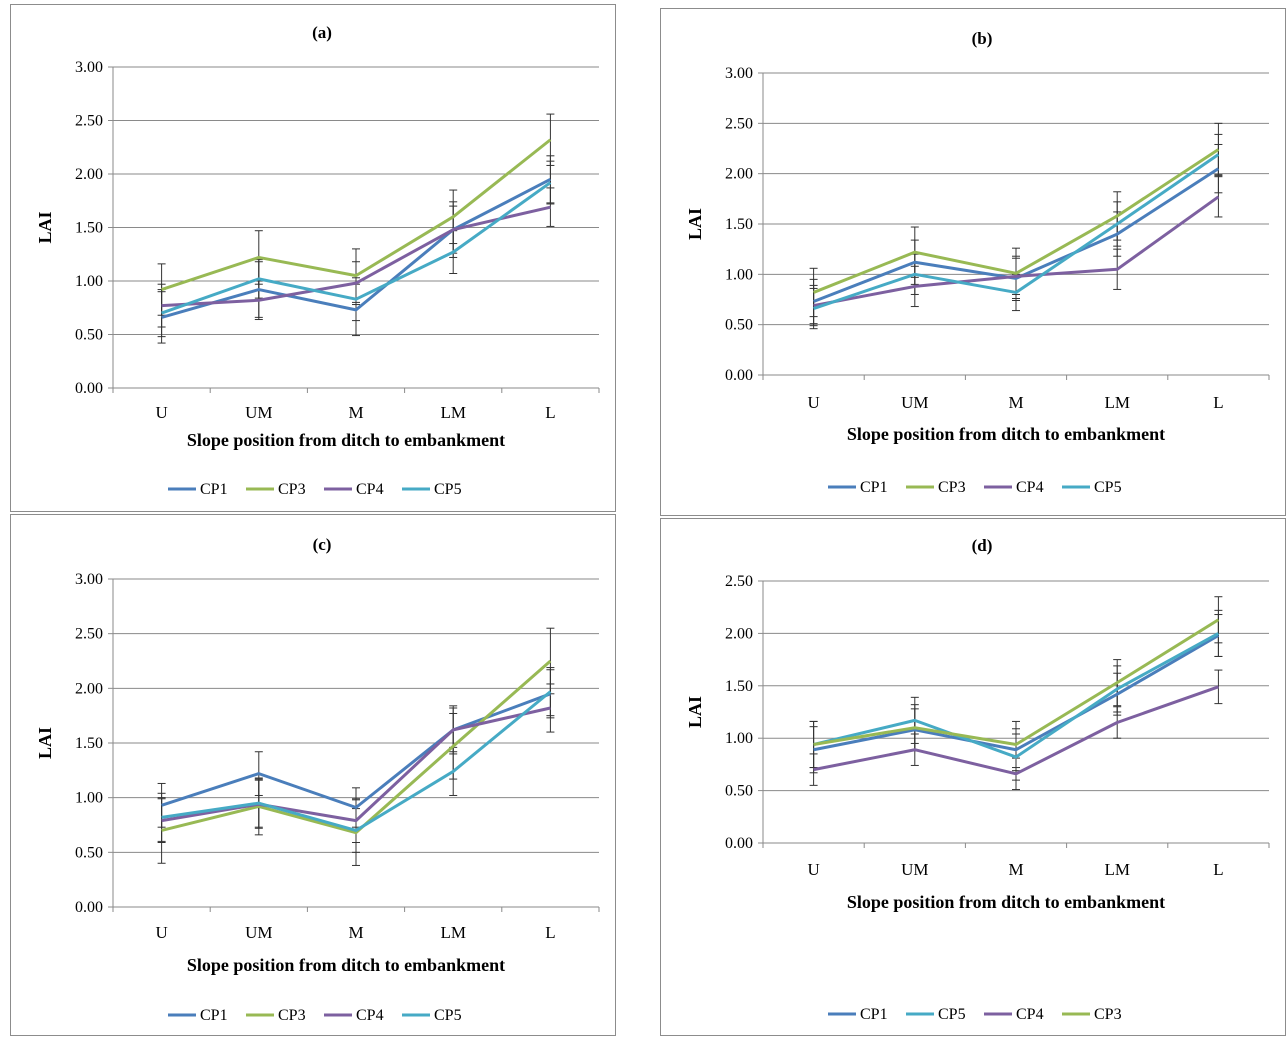 This screenshot has height=1037, width=1288. Describe the element at coordinates (1015, 869) in the screenshot. I see `chart-d-x-tick-label: M` at that location.